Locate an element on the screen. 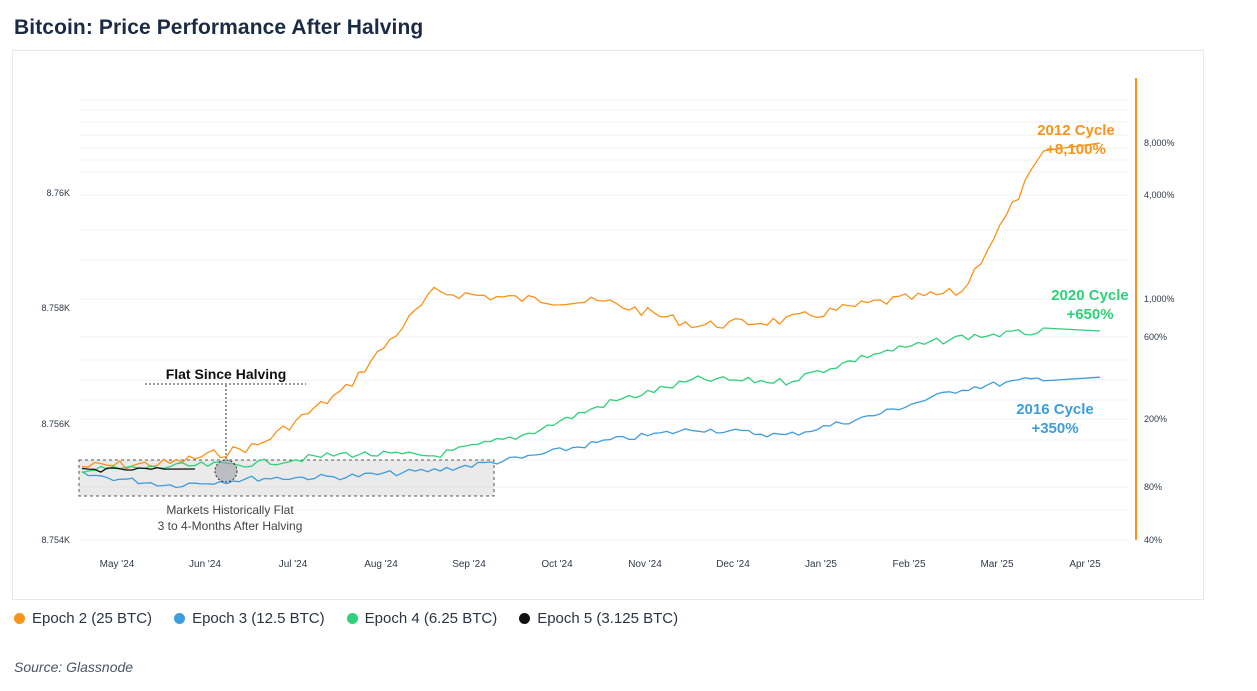  annotation-flat-since-halving: Flat Since Halving is located at coordinates (226, 374).